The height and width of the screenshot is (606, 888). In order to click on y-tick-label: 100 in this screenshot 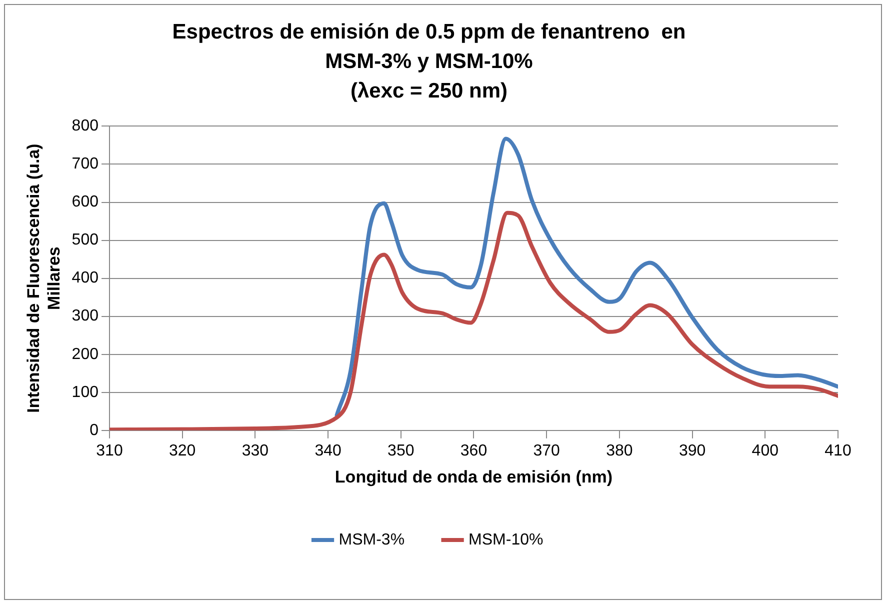, I will do `click(85, 392)`.